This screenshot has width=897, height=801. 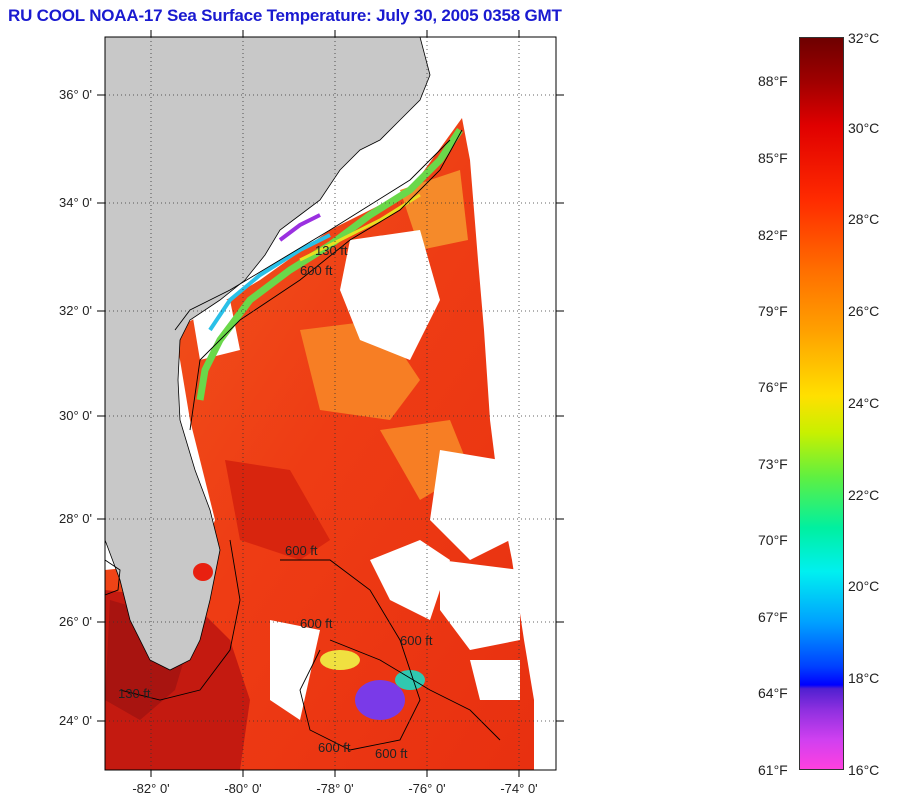 What do you see at coordinates (864, 128) in the screenshot?
I see `colorbar-c-label: 30°C` at bounding box center [864, 128].